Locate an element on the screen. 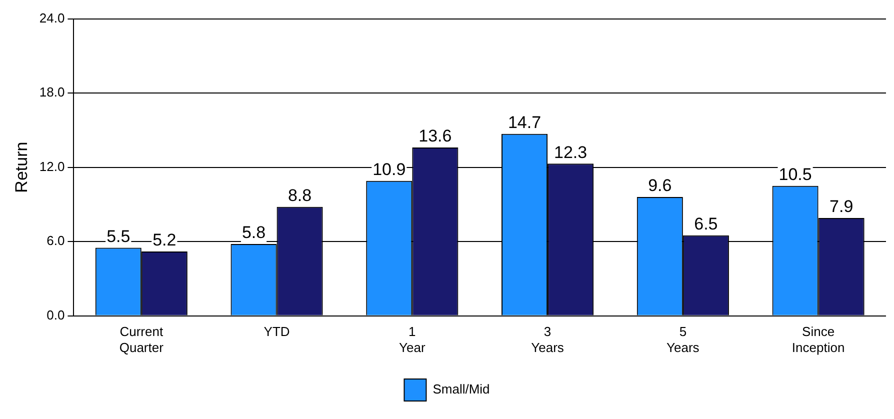  data-label: 5.8 is located at coordinates (254, 232).